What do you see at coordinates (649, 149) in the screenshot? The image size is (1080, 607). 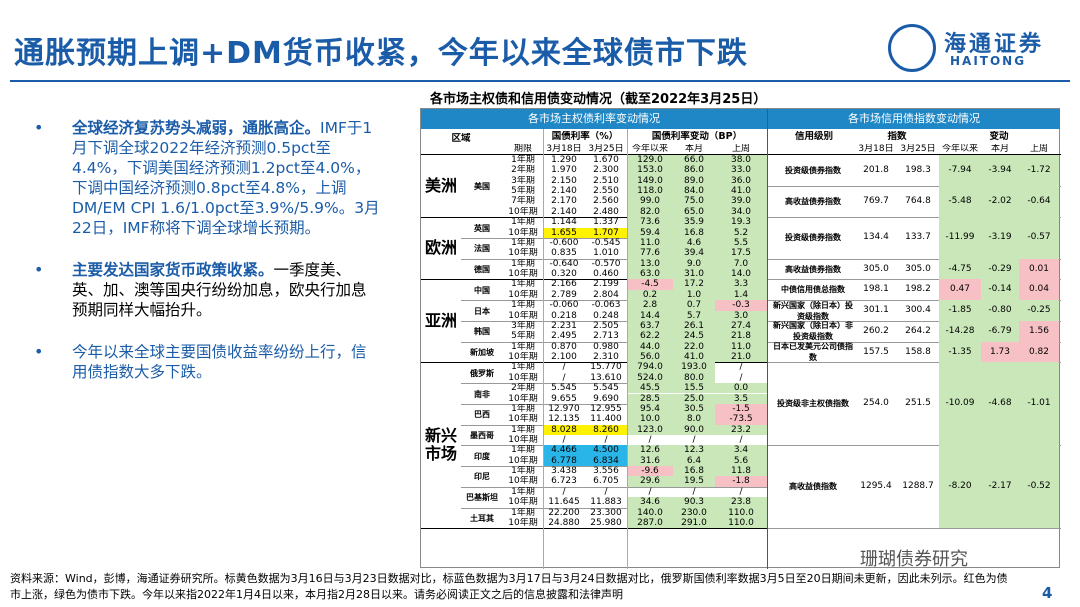 I see `col-change-sub: 今年以来` at bounding box center [649, 149].